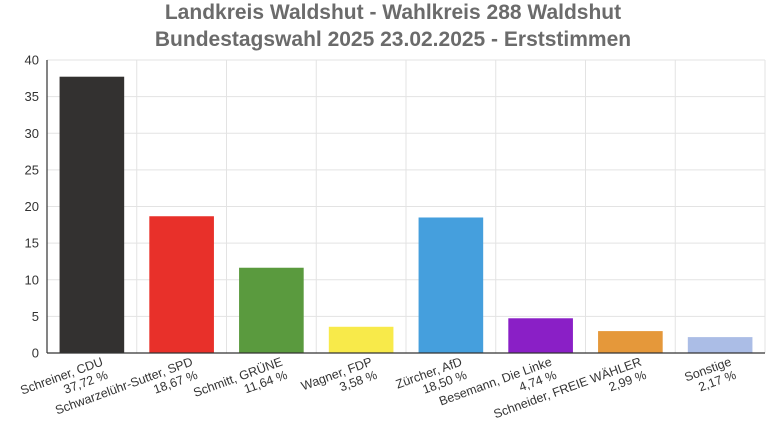 This screenshot has width=780, height=439. I want to click on y-tick-label-25: 25, so click(32, 169).